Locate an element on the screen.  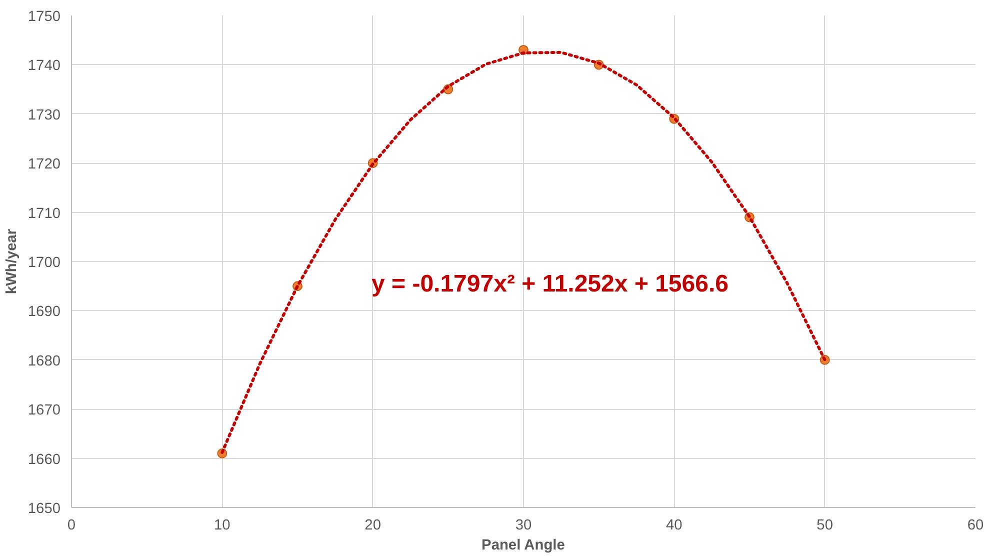
y-tick-label: 1660 is located at coordinates (44, 460).